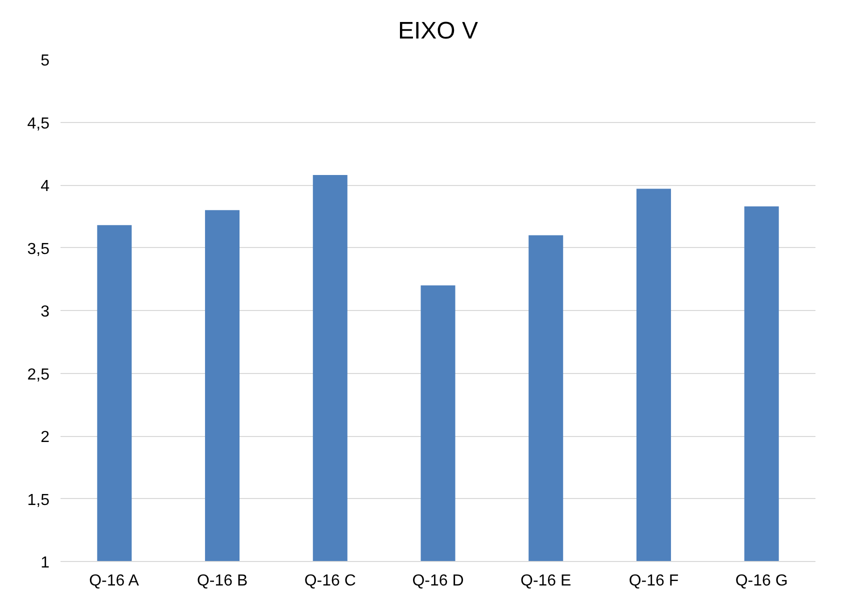  Describe the element at coordinates (114, 581) in the screenshot. I see `x-tick-label: Q-16 A` at that location.